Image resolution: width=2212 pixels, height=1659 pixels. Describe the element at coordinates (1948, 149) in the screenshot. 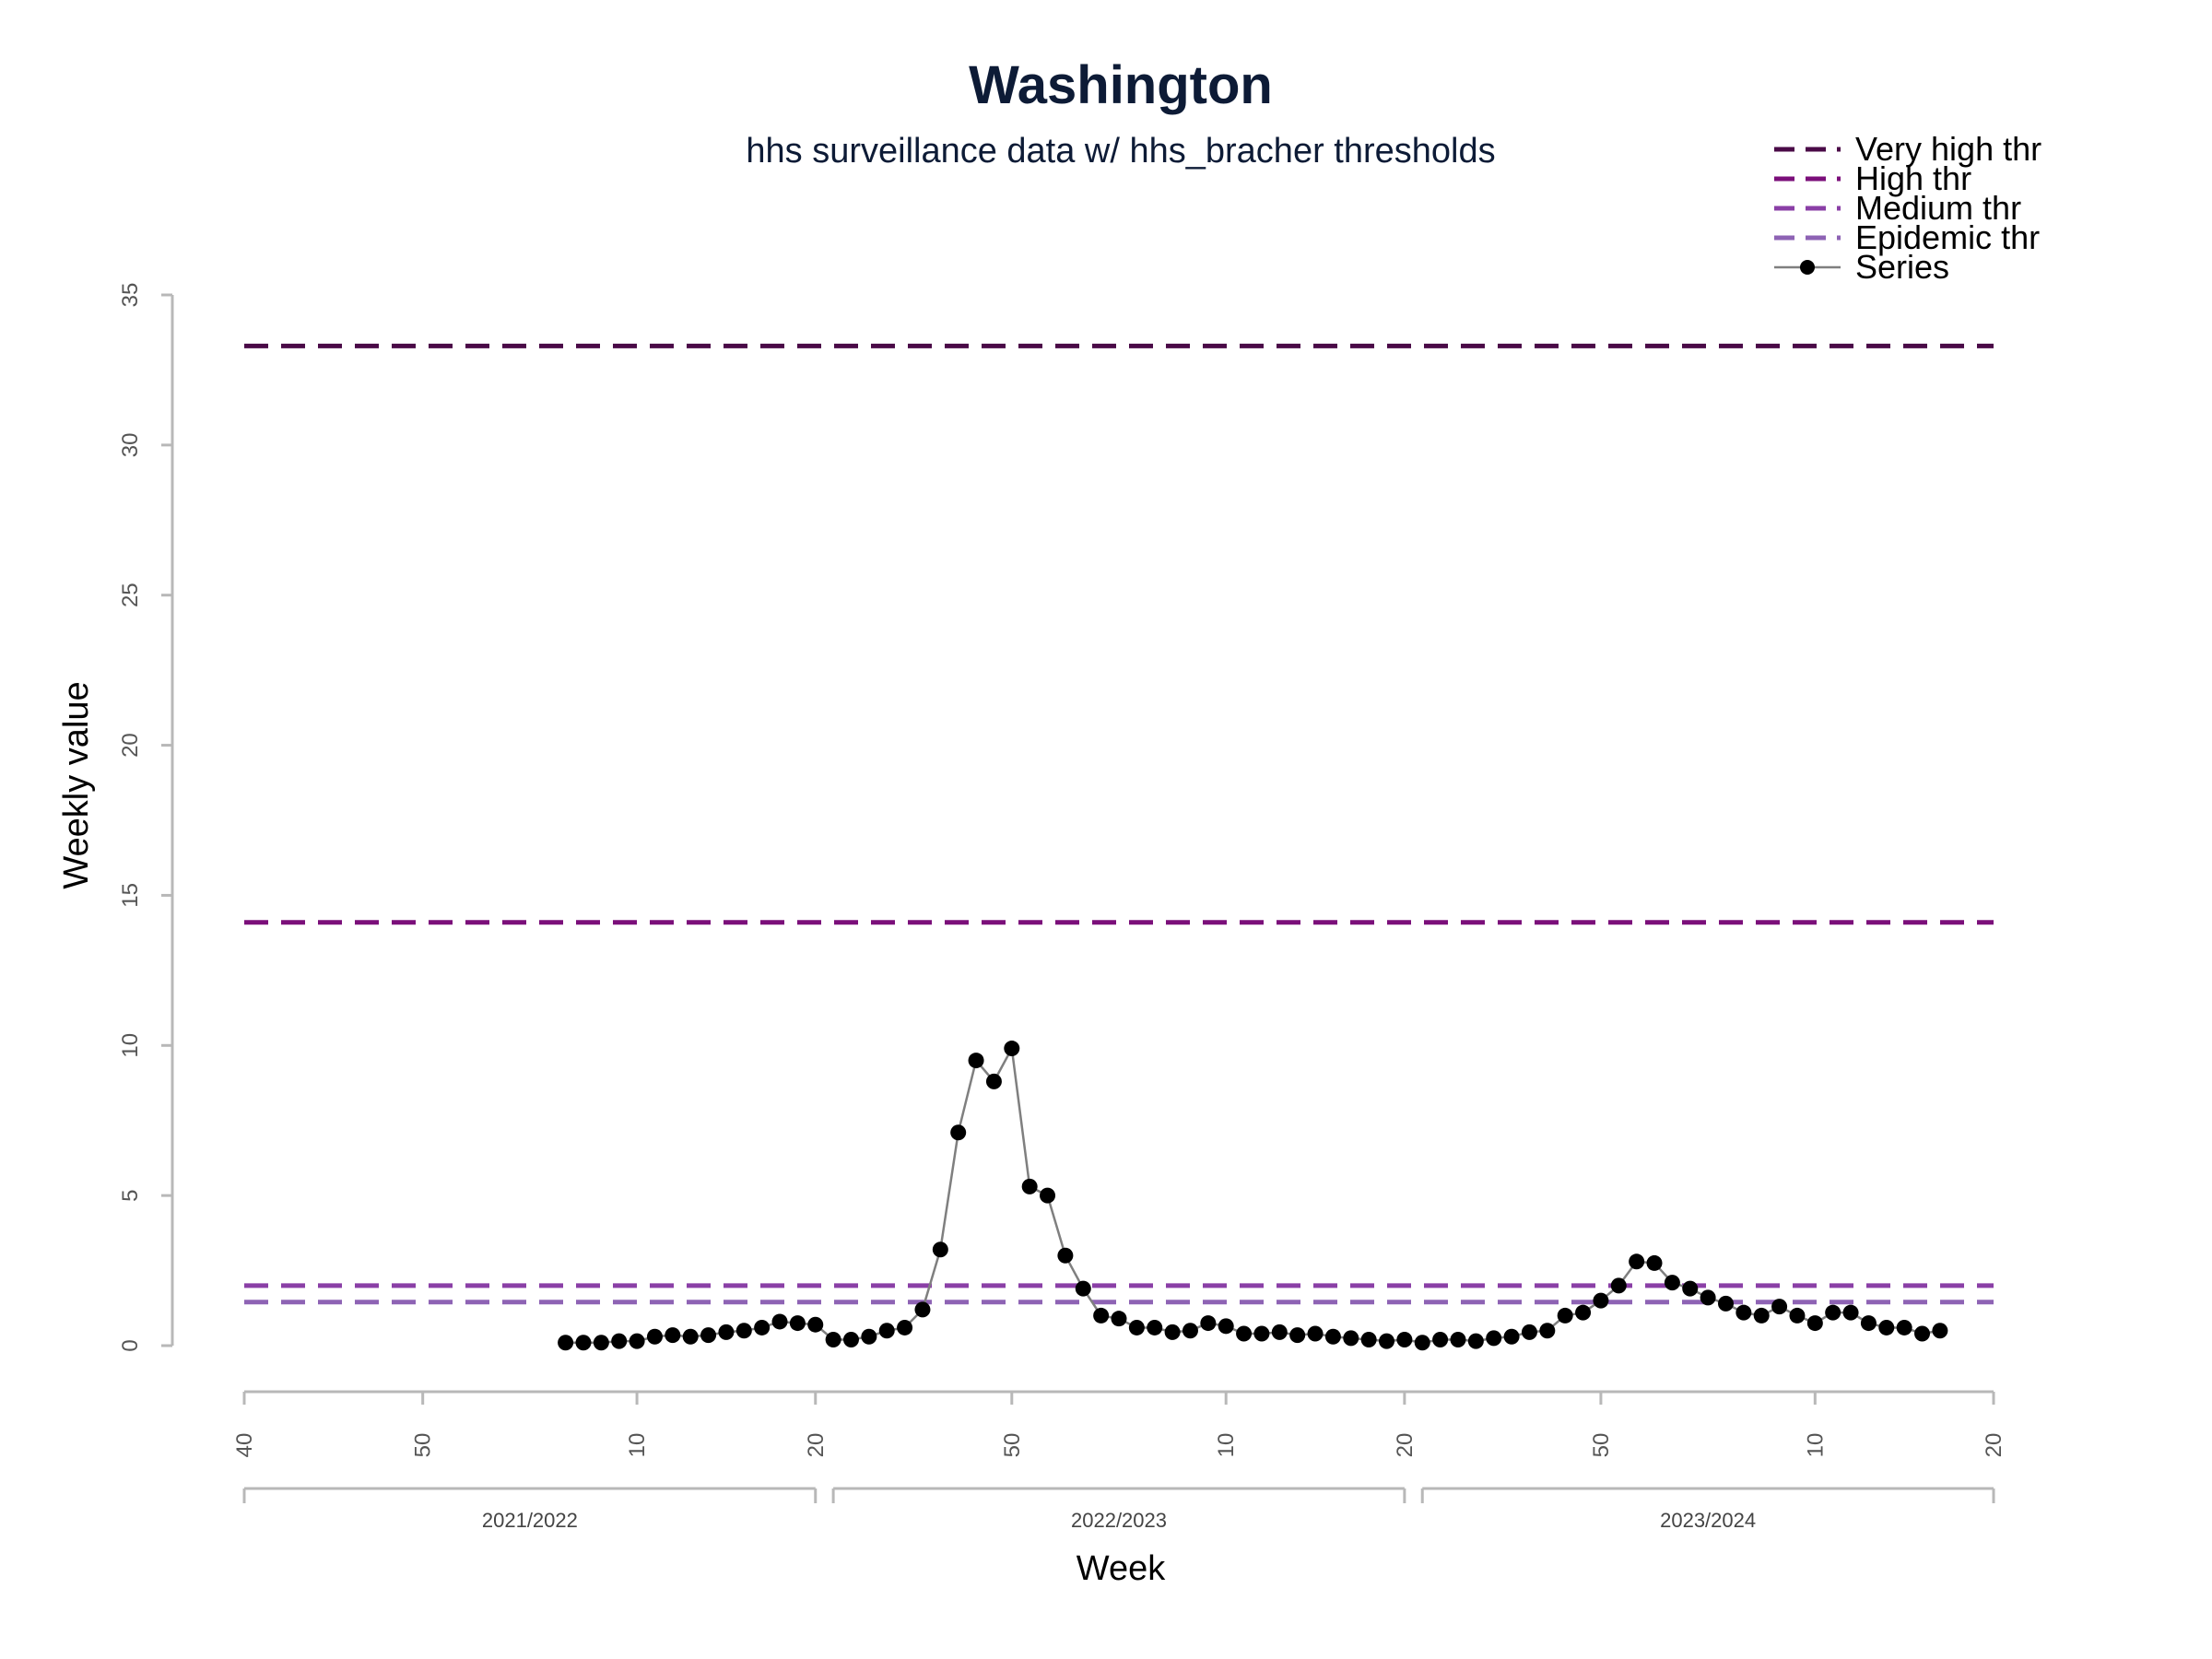

I see `legend-label: Very high thr` at that location.